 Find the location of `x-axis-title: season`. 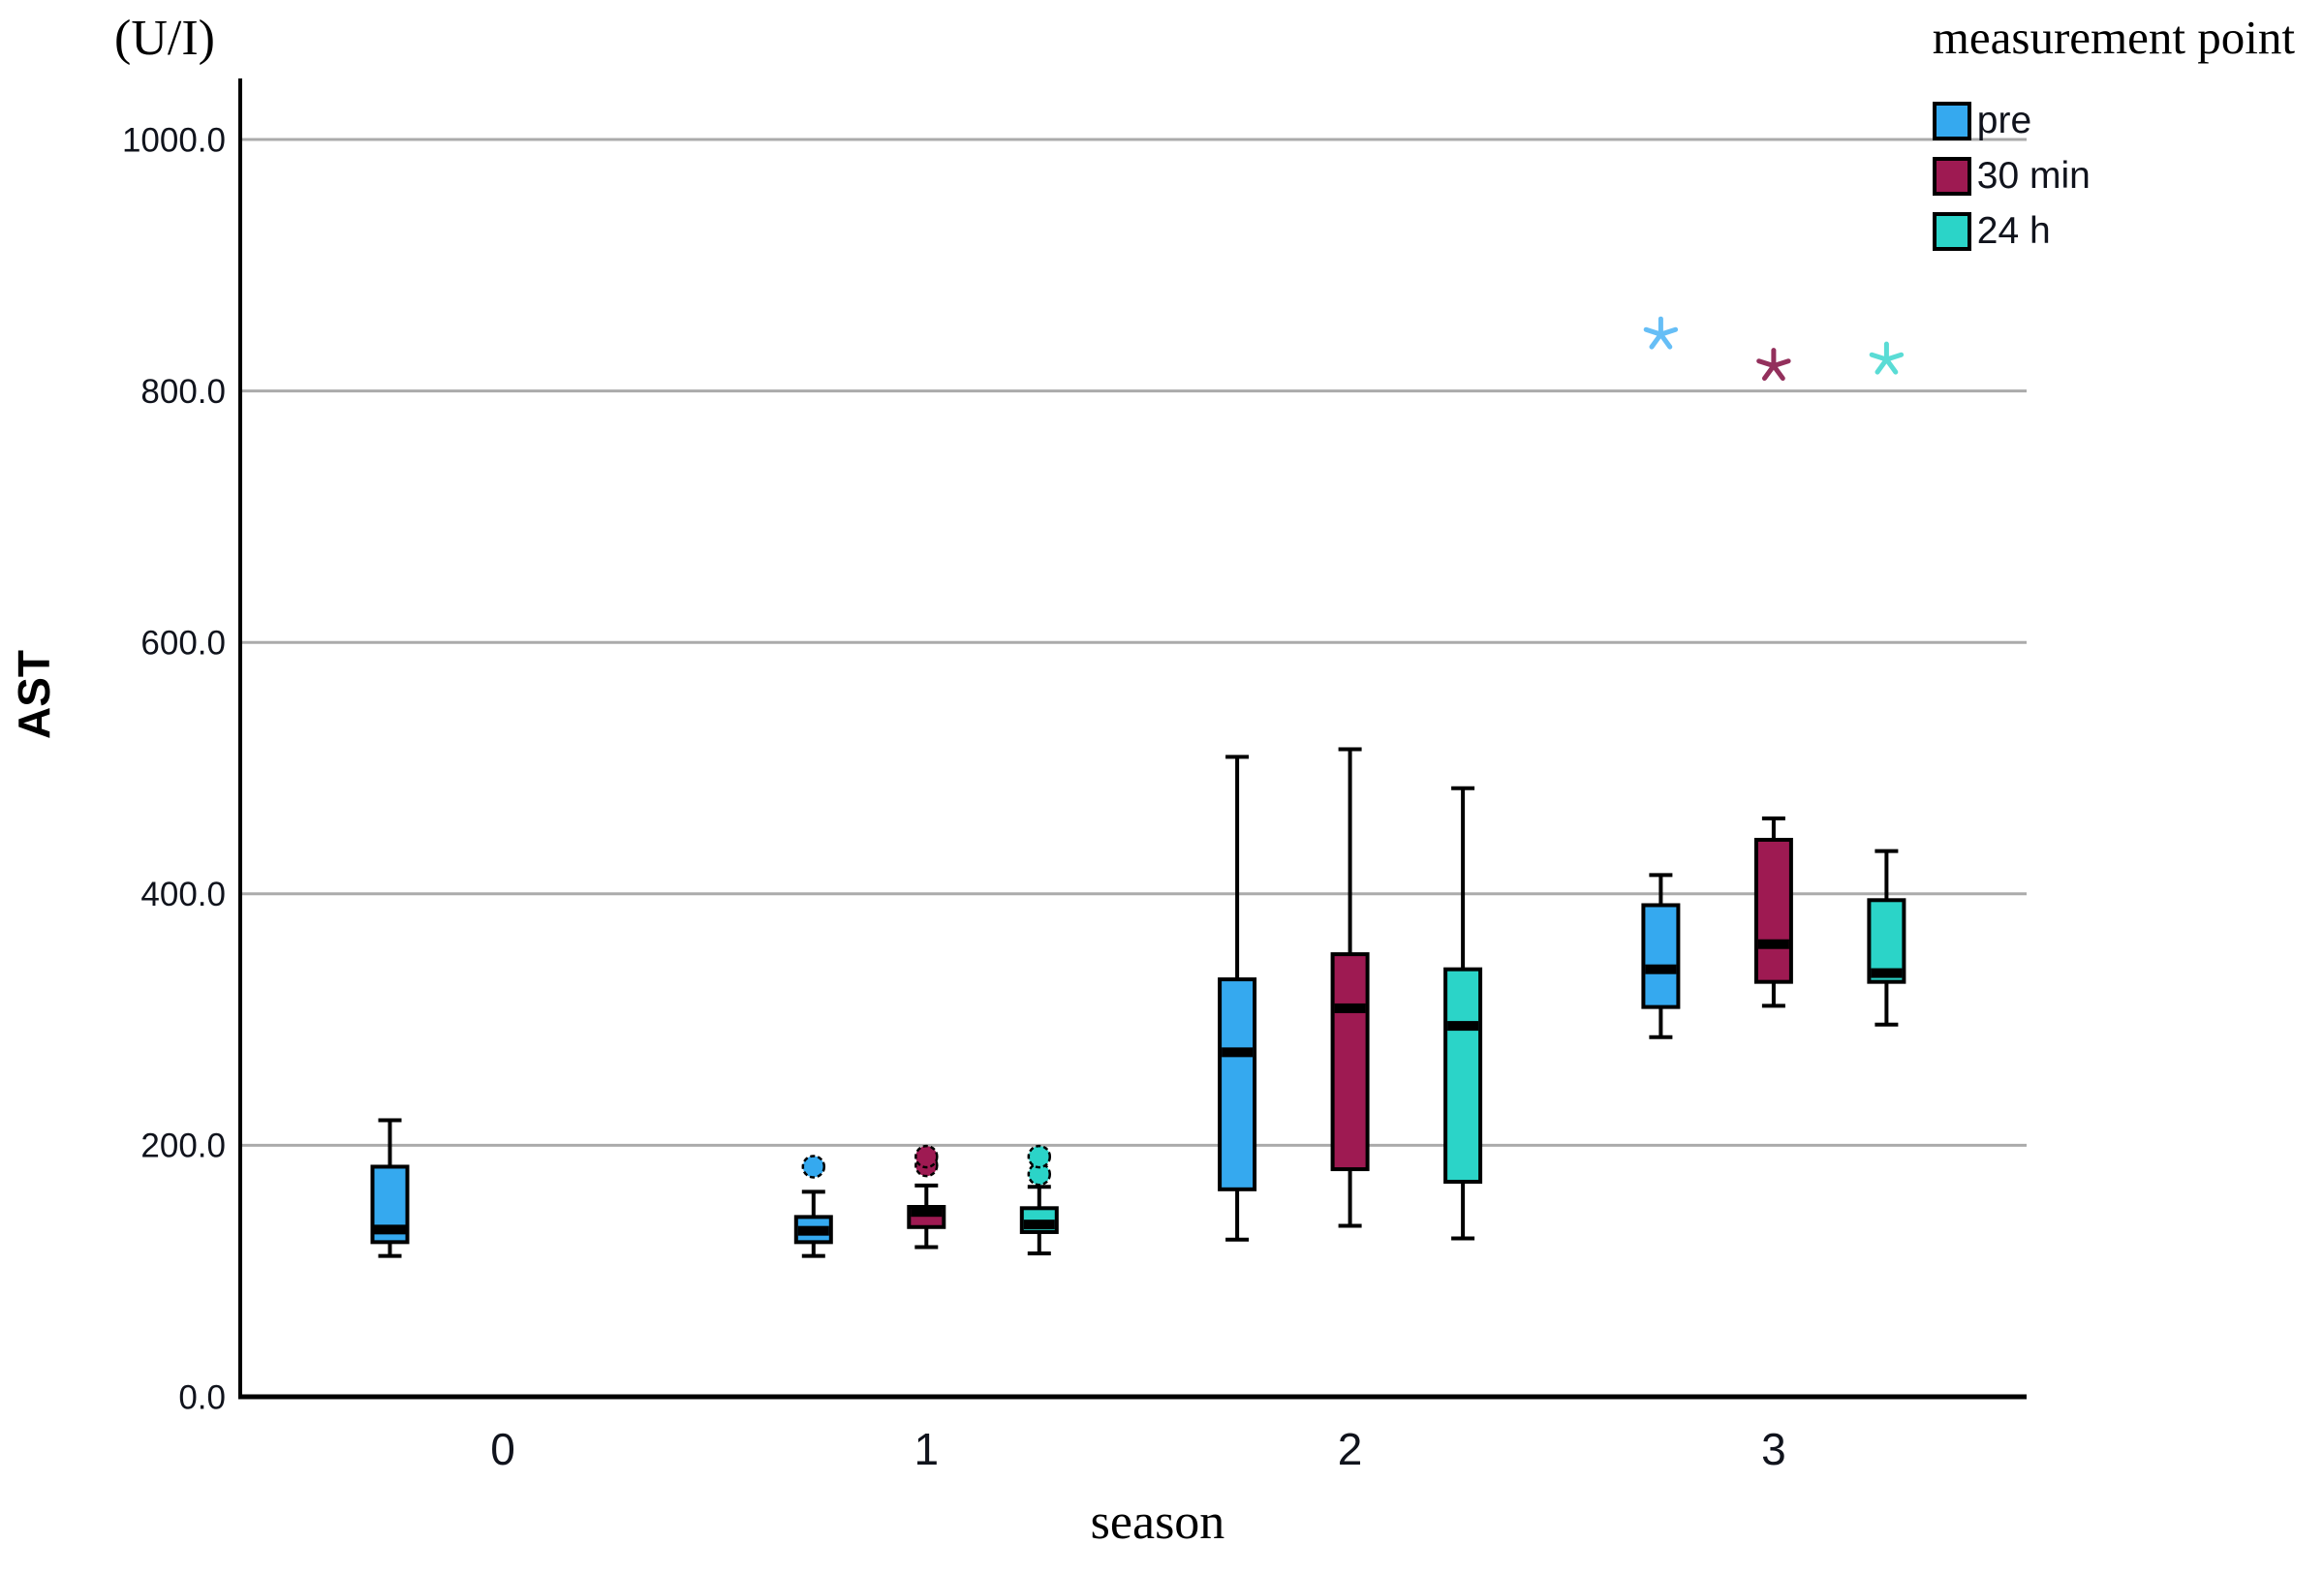

x-axis-title: season is located at coordinates (1157, 1522).